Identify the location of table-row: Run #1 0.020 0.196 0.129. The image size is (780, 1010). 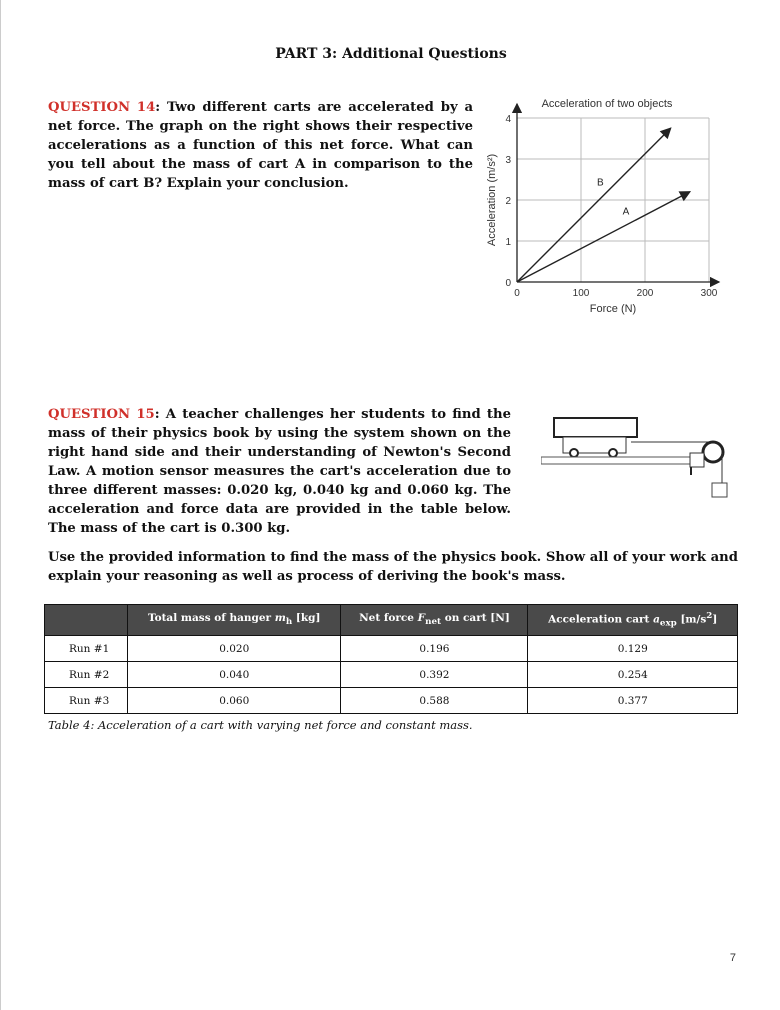
(391, 648).